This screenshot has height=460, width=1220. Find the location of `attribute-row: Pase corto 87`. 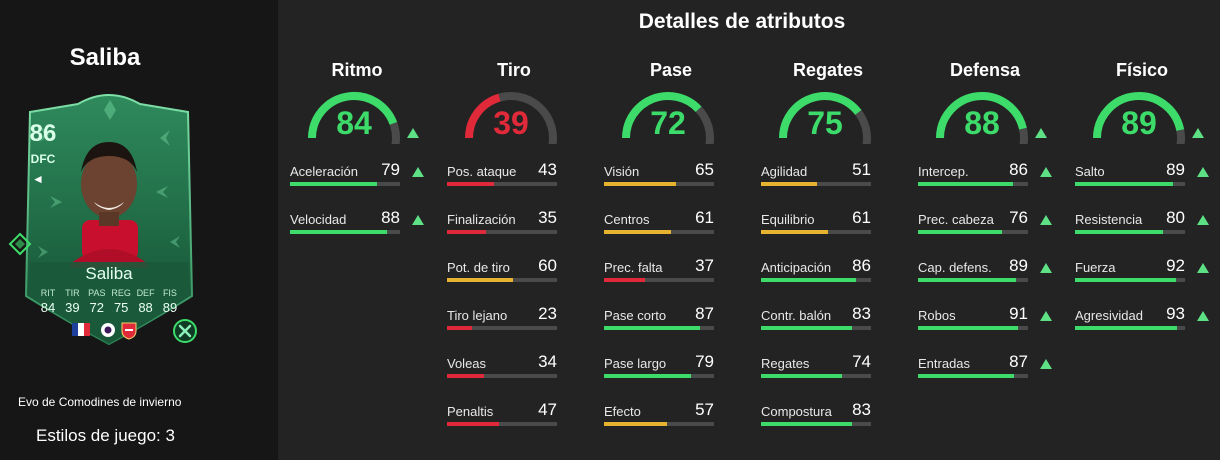

attribute-row: Pase corto 87 is located at coordinates (674, 321).